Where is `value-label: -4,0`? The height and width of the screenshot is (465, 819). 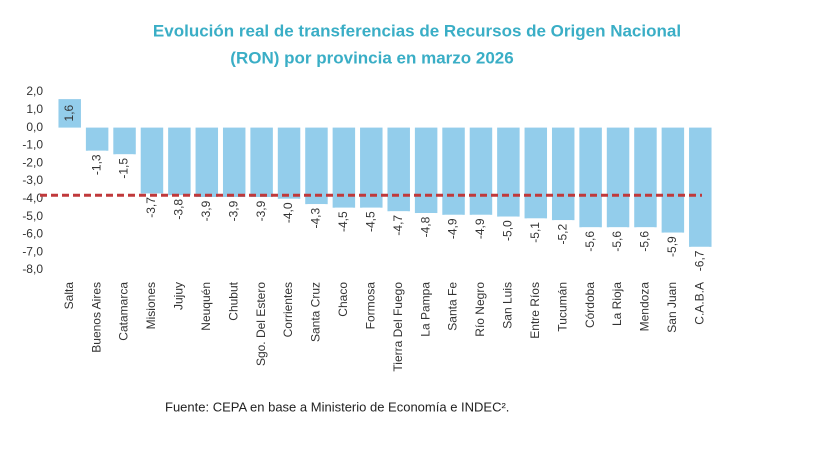 value-label: -4,0 is located at coordinates (288, 212).